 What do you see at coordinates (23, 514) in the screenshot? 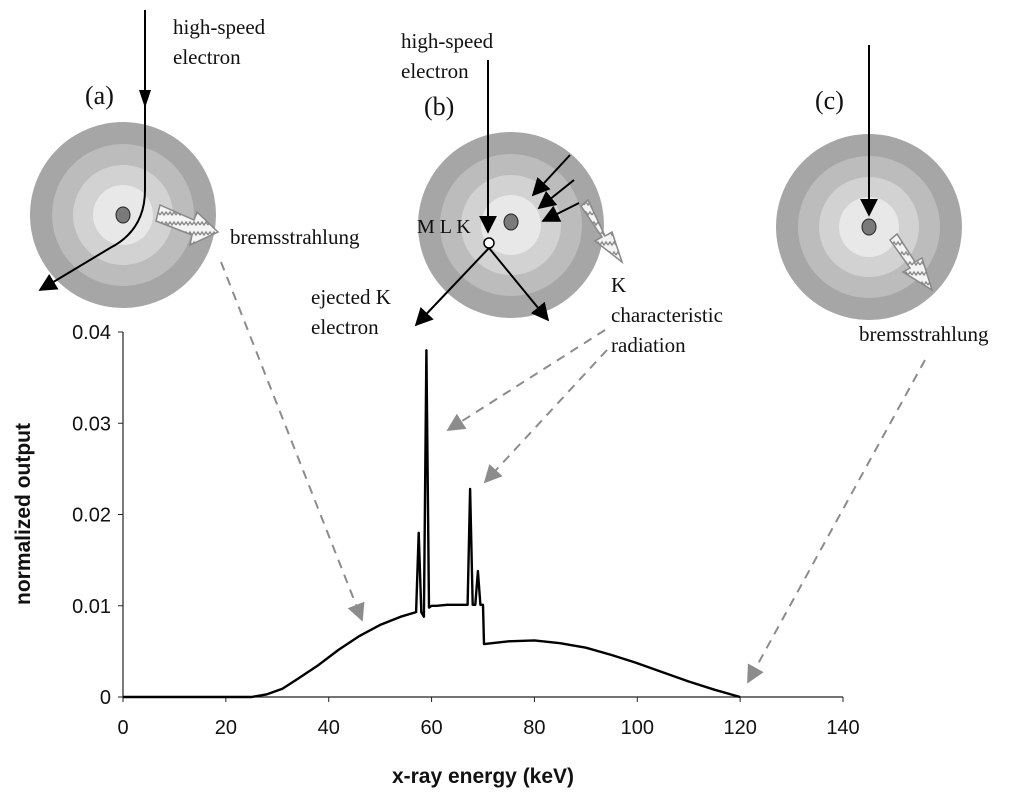
I see `y-axis-label: normalized output` at bounding box center [23, 514].